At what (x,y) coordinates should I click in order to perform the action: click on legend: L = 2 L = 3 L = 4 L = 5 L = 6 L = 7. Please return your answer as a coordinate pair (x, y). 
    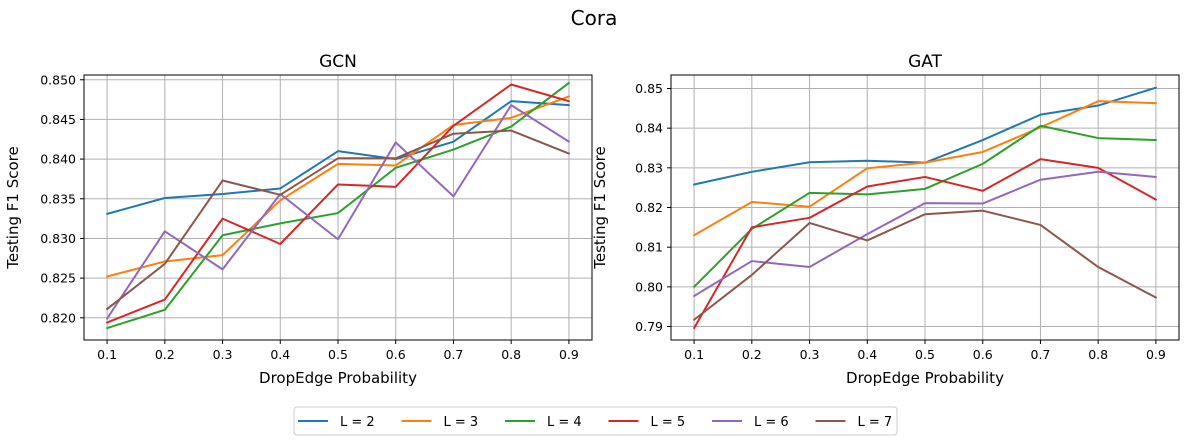
    Looking at the image, I should click on (595, 421).